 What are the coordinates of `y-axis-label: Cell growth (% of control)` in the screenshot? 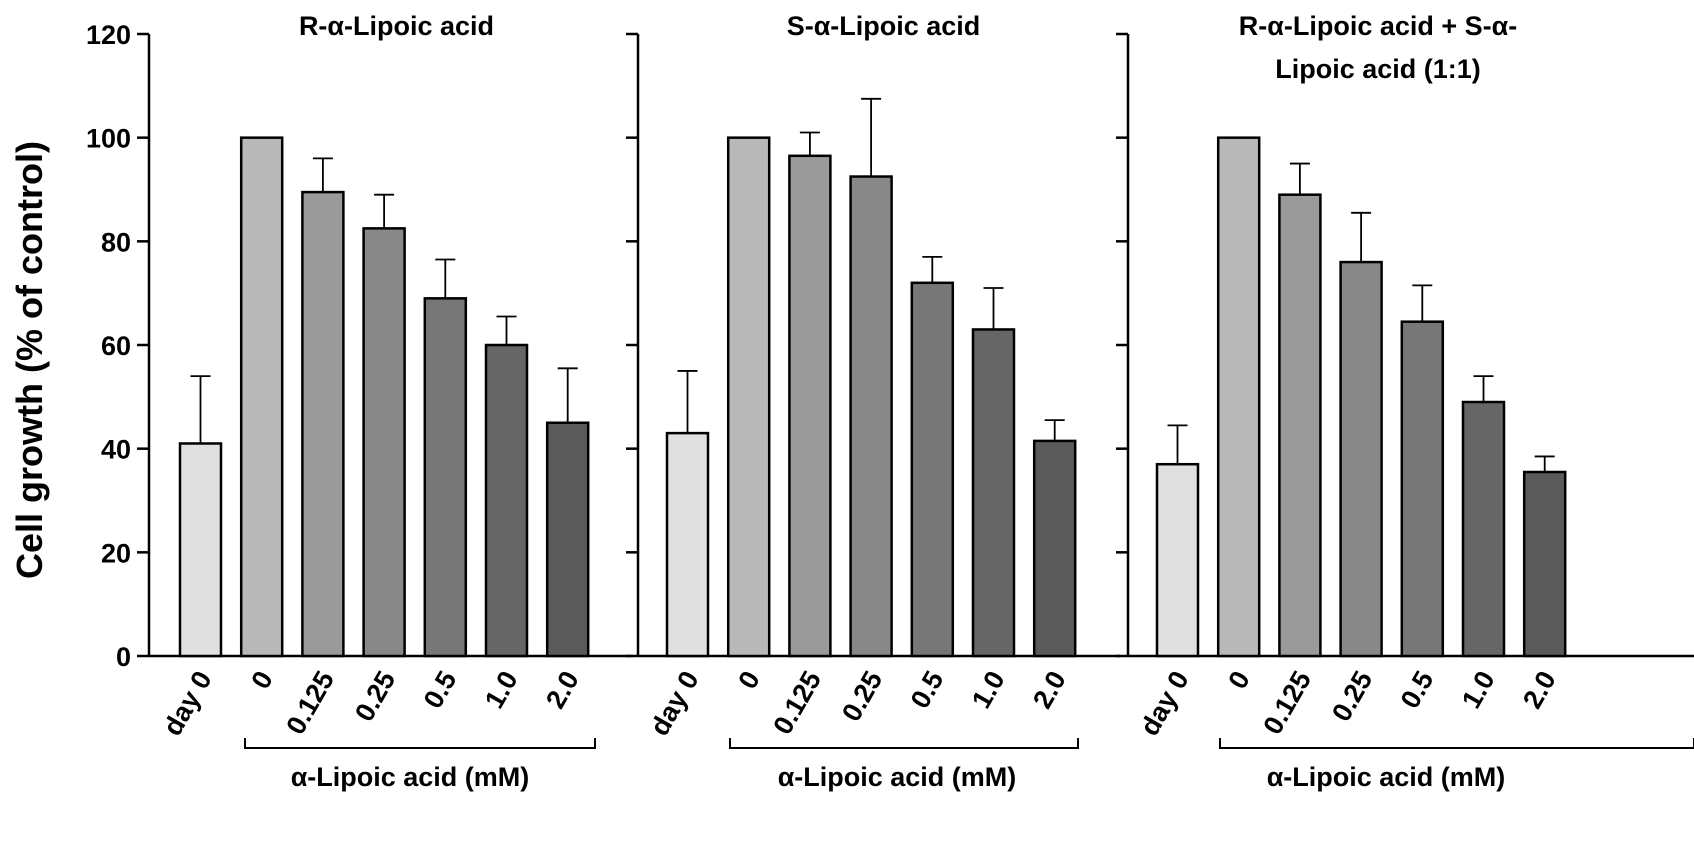 It's located at (29, 360).